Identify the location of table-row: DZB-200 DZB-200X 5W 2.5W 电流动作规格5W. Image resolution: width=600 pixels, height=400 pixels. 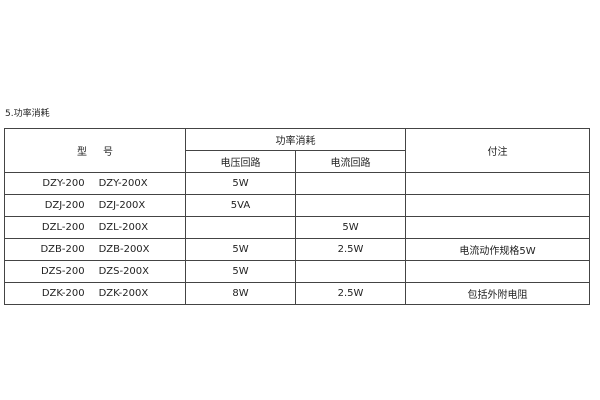
(297, 249).